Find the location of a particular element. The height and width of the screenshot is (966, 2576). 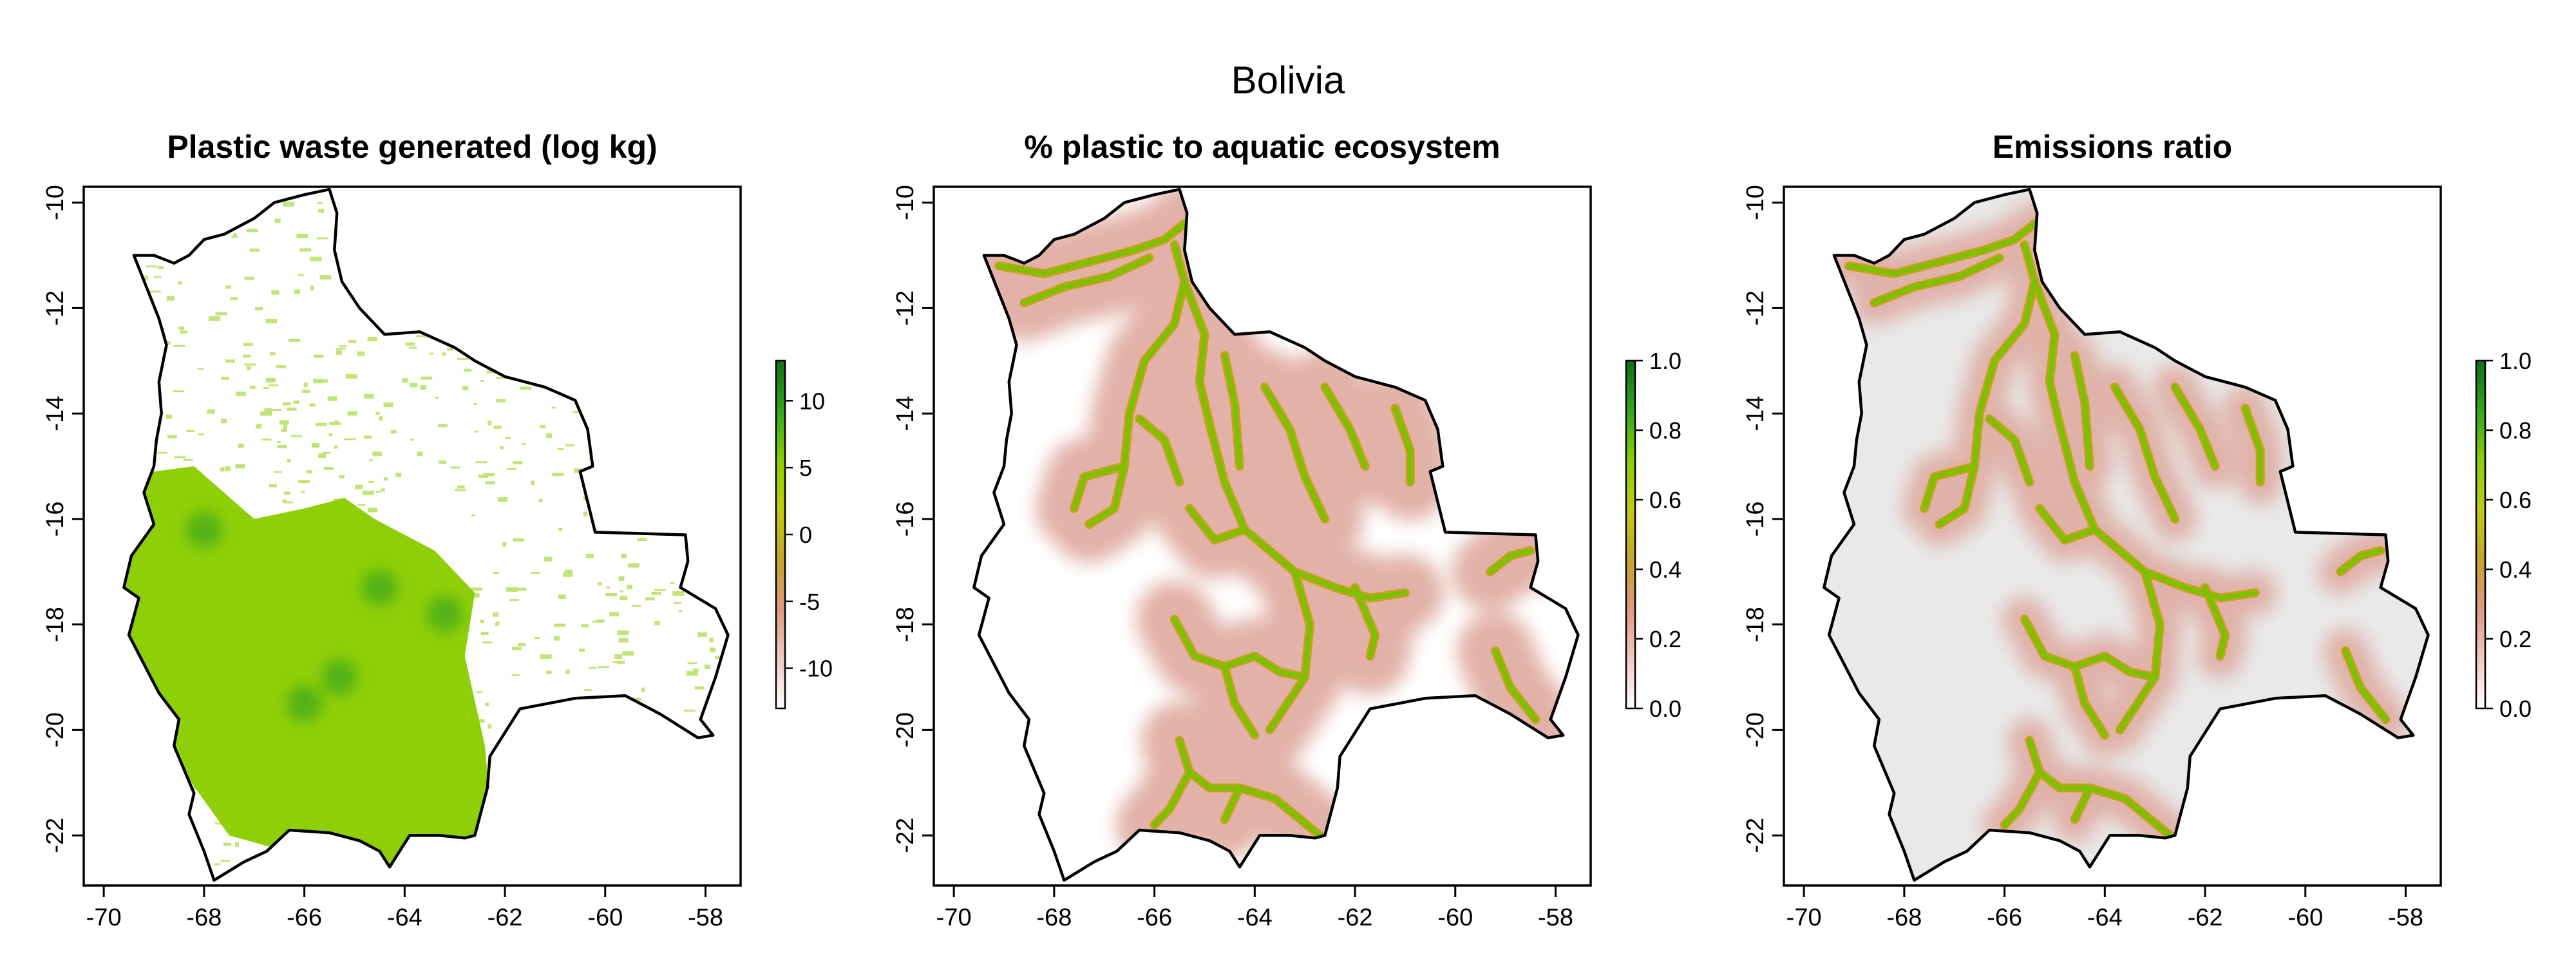

panel-title: % plastic to aquatic ecosystem is located at coordinates (1262, 147).